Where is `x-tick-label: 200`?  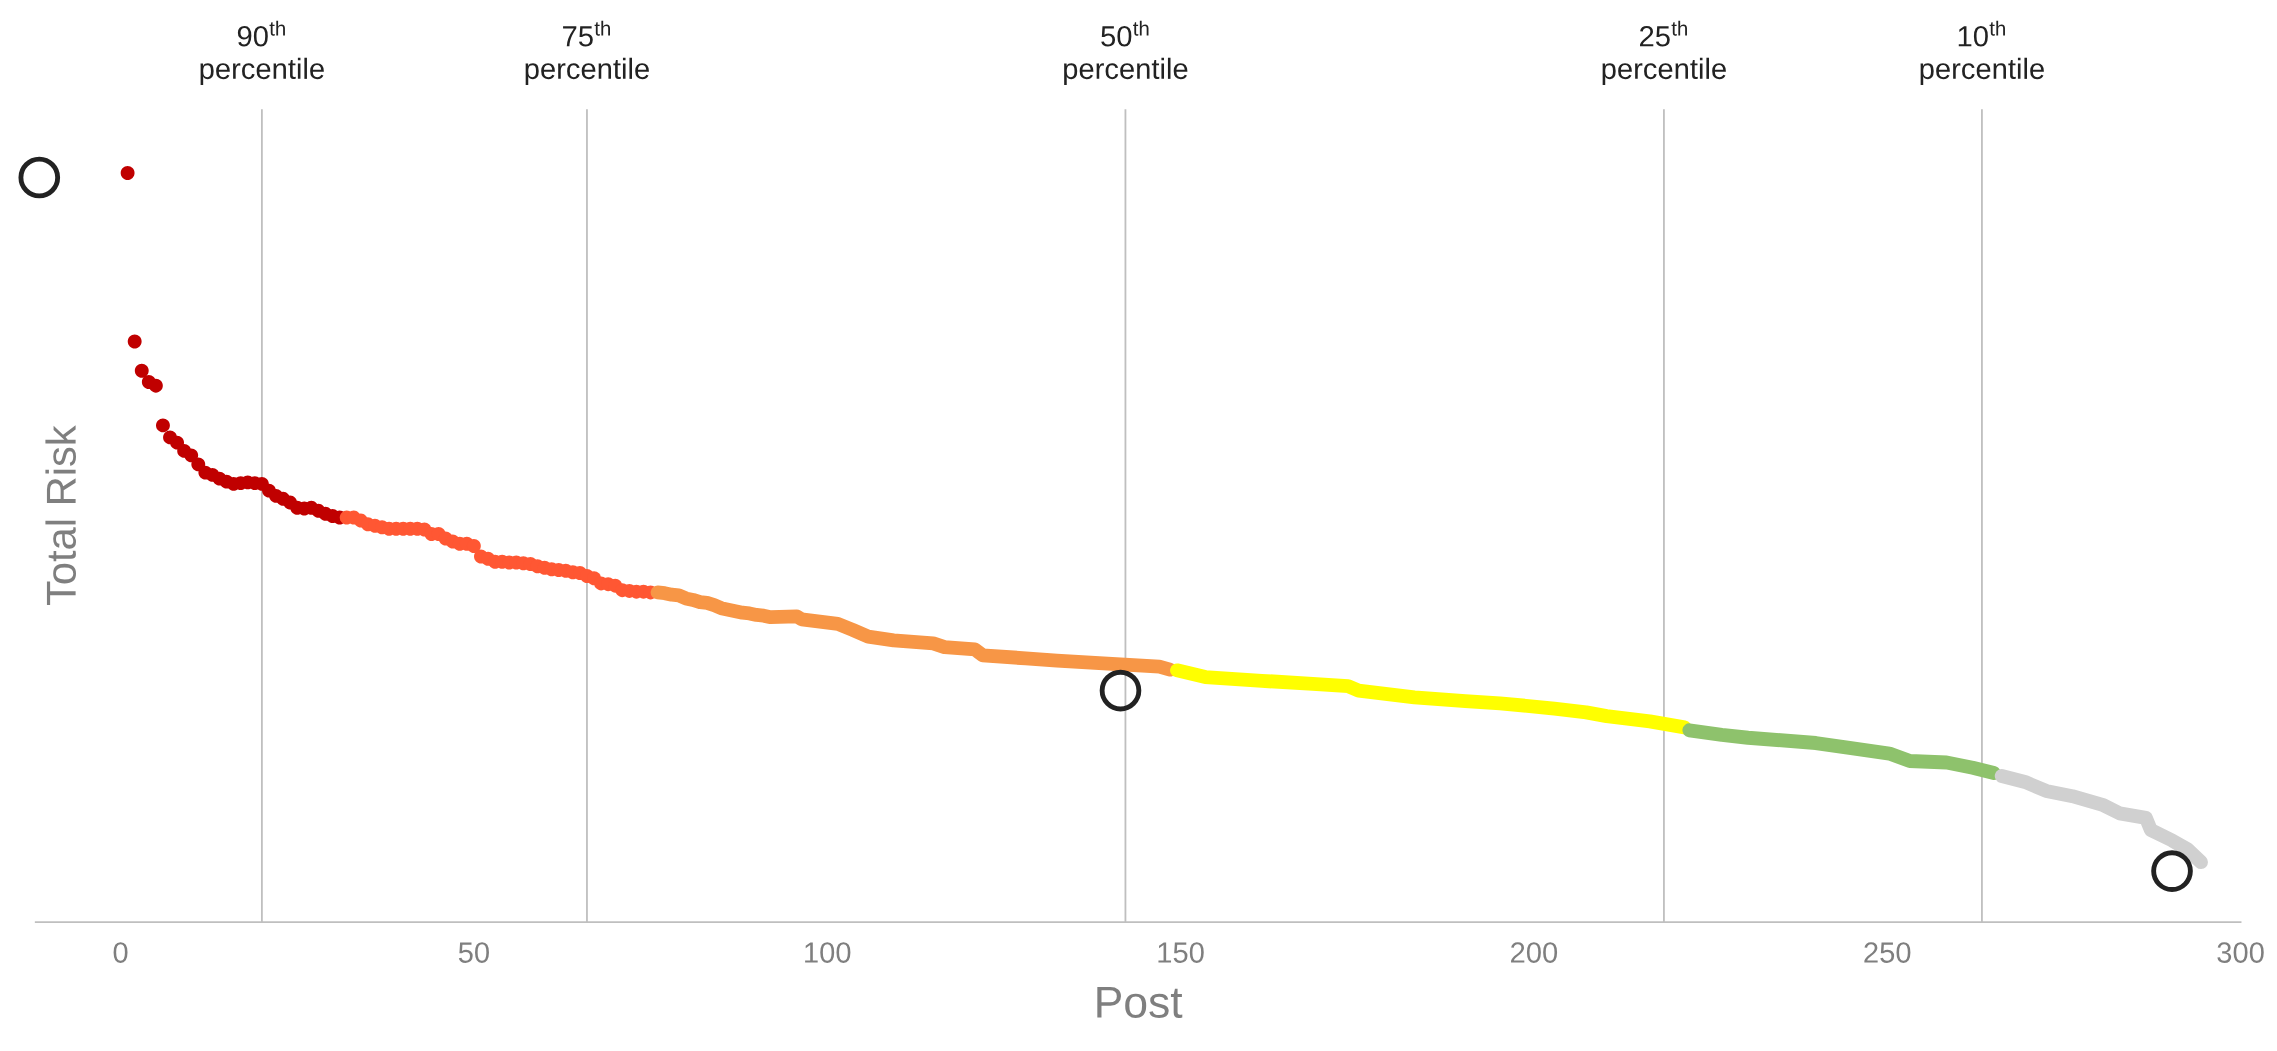 x-tick-label: 200 is located at coordinates (1534, 952).